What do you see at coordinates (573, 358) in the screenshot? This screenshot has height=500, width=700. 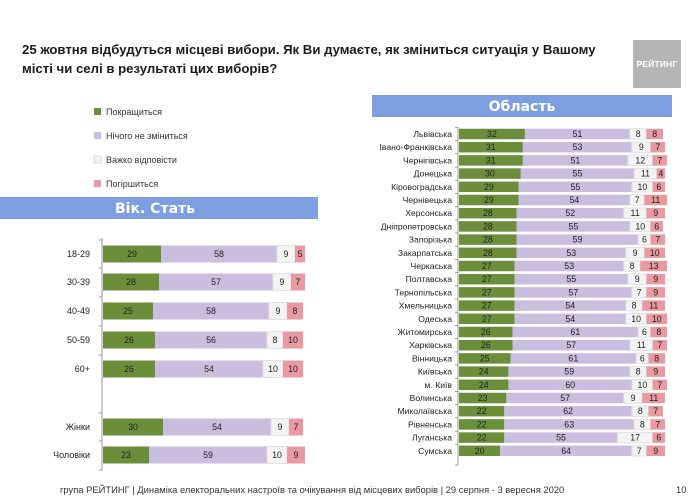 I see `bar-no-change-вінницька` at bounding box center [573, 358].